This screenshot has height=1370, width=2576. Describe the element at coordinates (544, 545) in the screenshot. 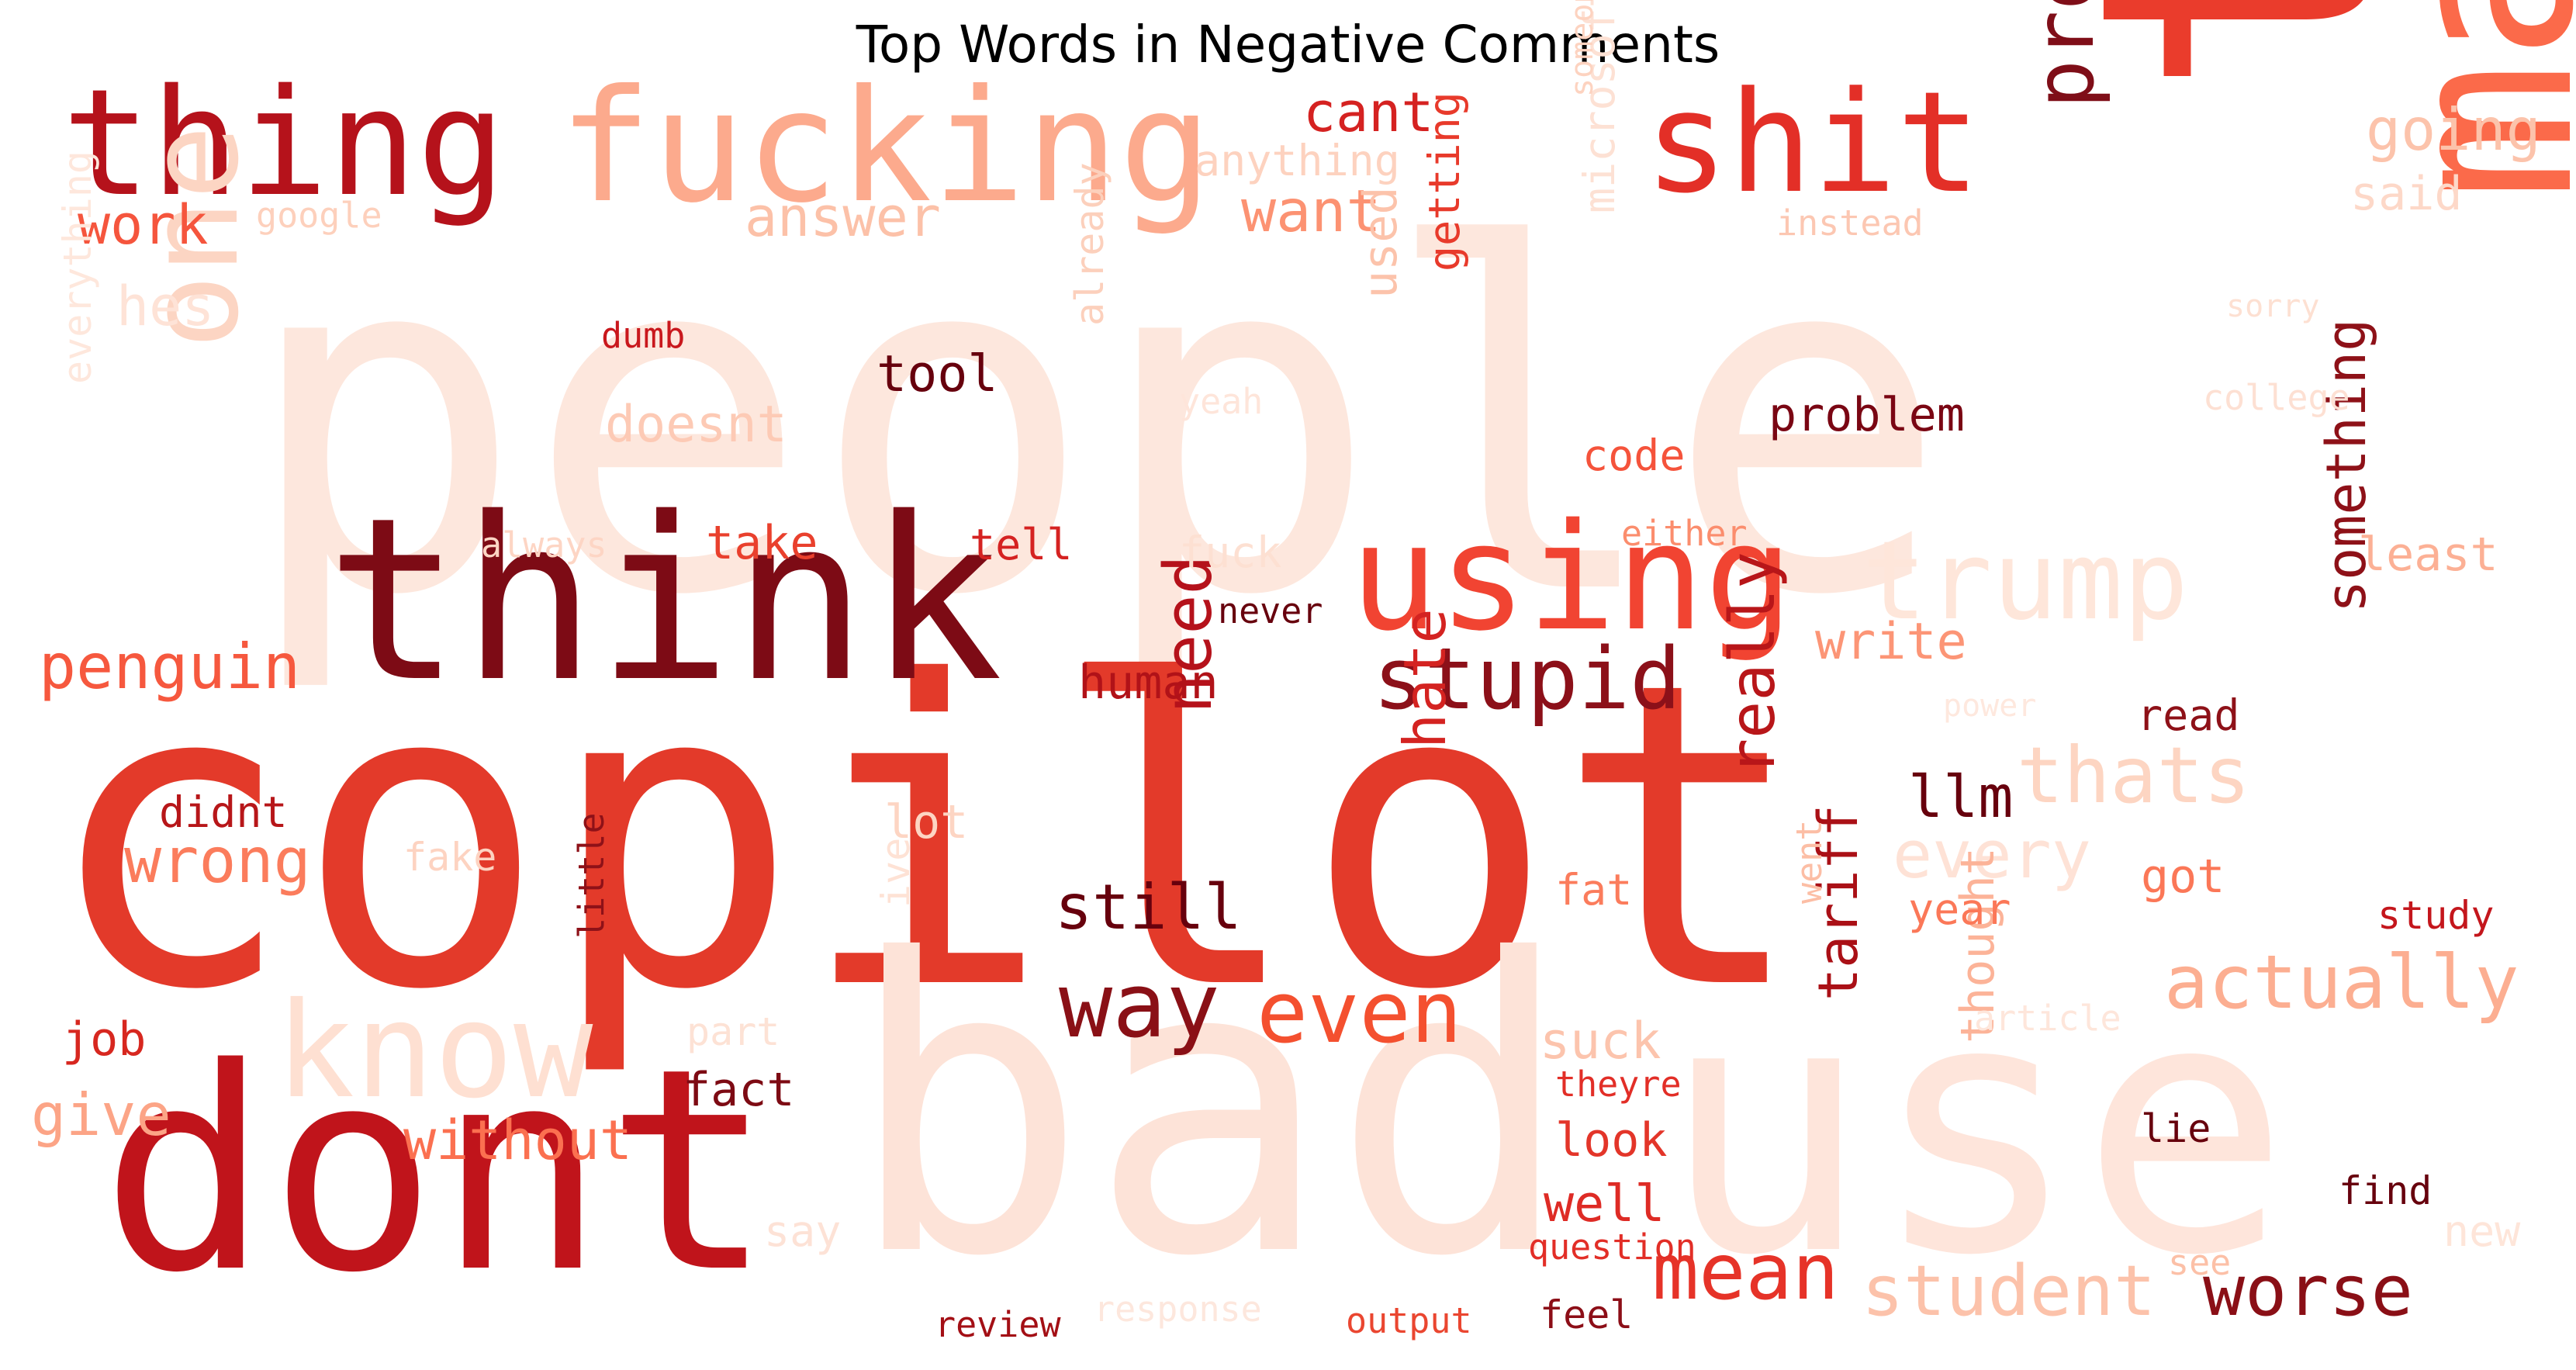

I see `word-always: always` at that location.